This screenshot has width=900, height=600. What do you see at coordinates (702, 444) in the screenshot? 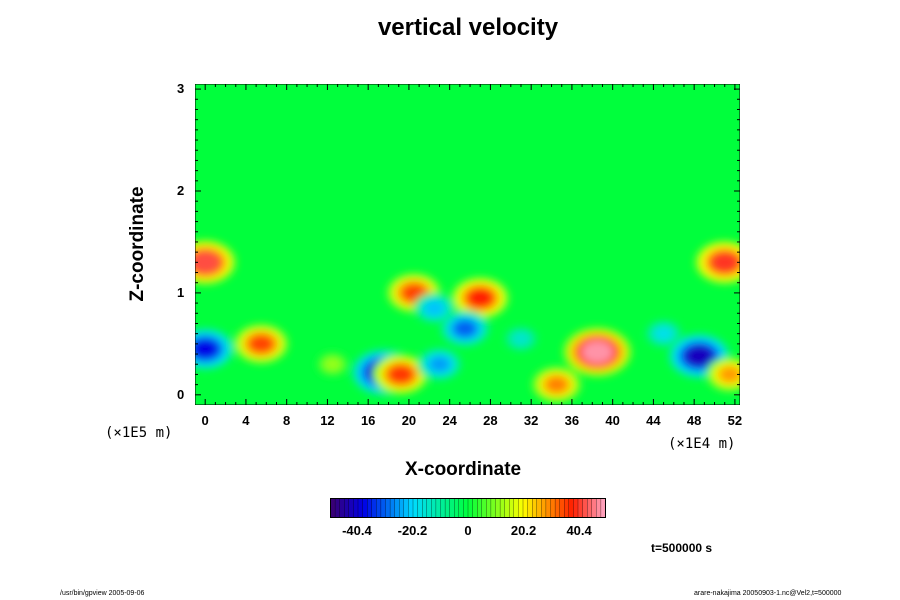
I see `x-scale-factor: (×1E4 m)` at bounding box center [702, 444].